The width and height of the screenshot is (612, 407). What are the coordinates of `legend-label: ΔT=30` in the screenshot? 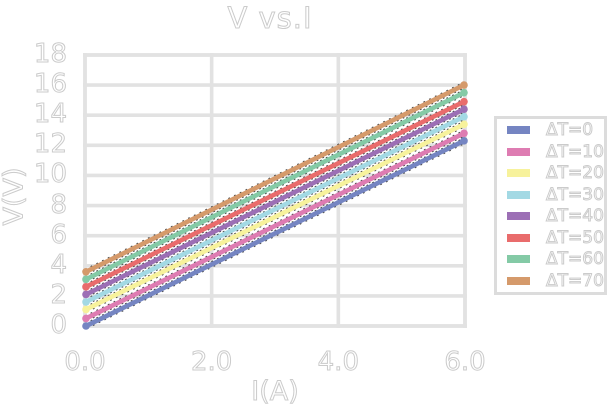 It's located at (575, 194).